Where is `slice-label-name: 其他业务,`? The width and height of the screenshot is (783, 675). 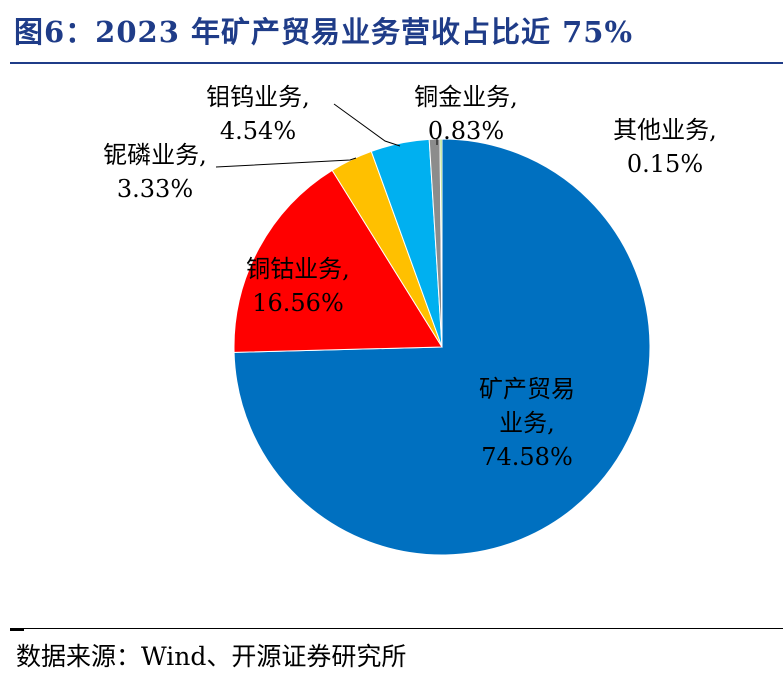 slice-label-name: 其他业务, is located at coordinates (665, 130).